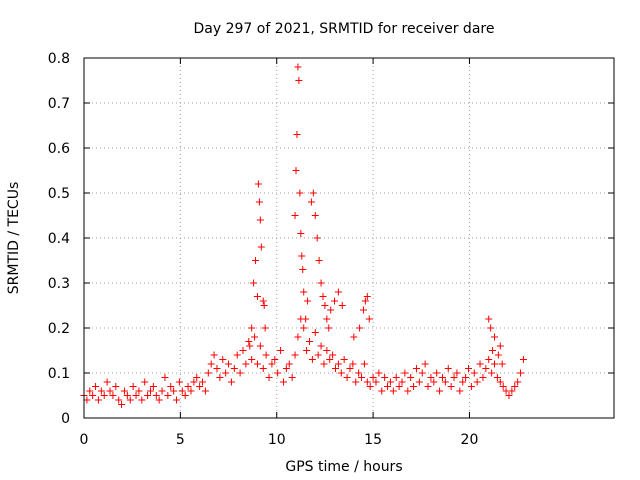 The height and width of the screenshot is (480, 640). What do you see at coordinates (59, 284) in the screenshot?
I see `y-tick-label: 0.3` at bounding box center [59, 284].